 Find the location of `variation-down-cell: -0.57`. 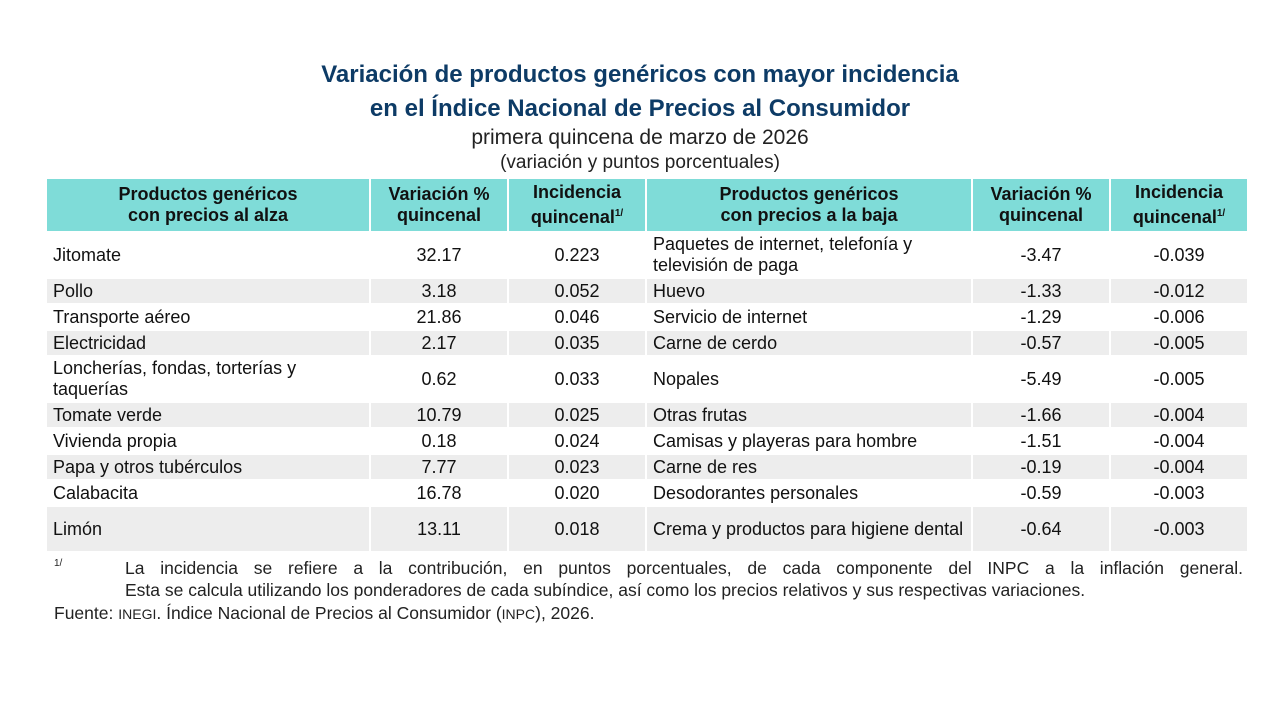

variation-down-cell: -0.57 is located at coordinates (1041, 343).